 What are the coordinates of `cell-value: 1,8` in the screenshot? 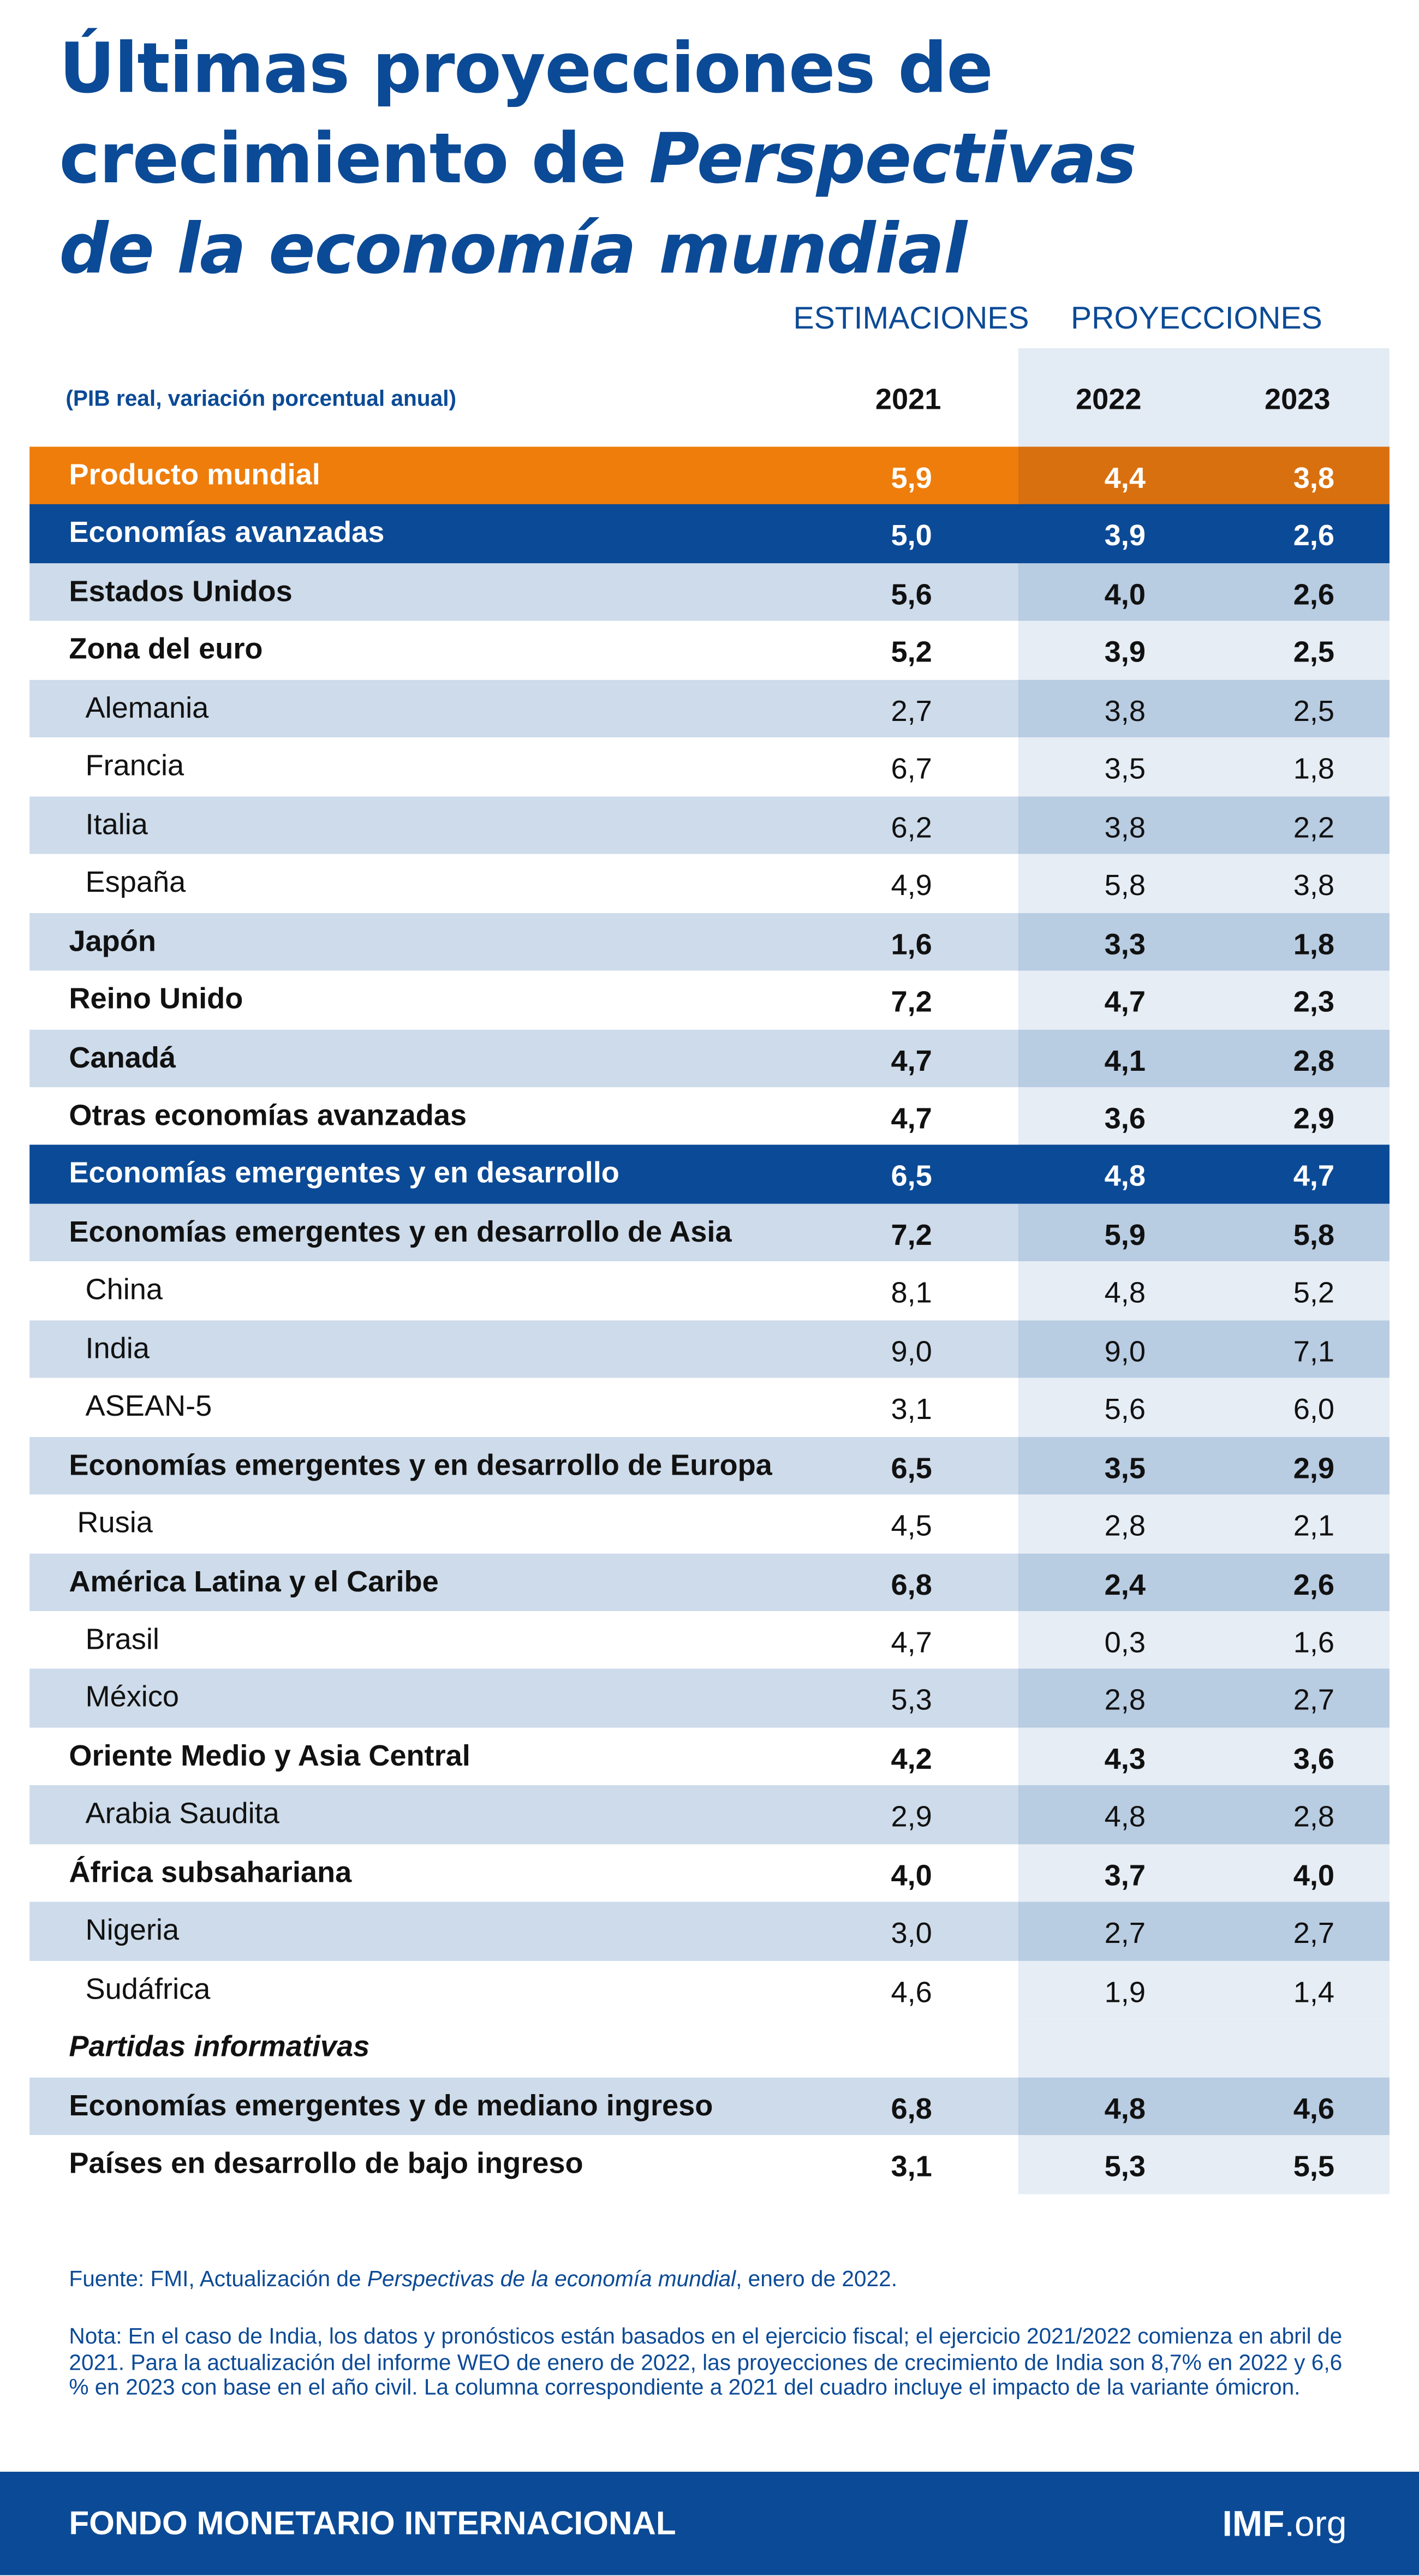 It's located at (1314, 944).